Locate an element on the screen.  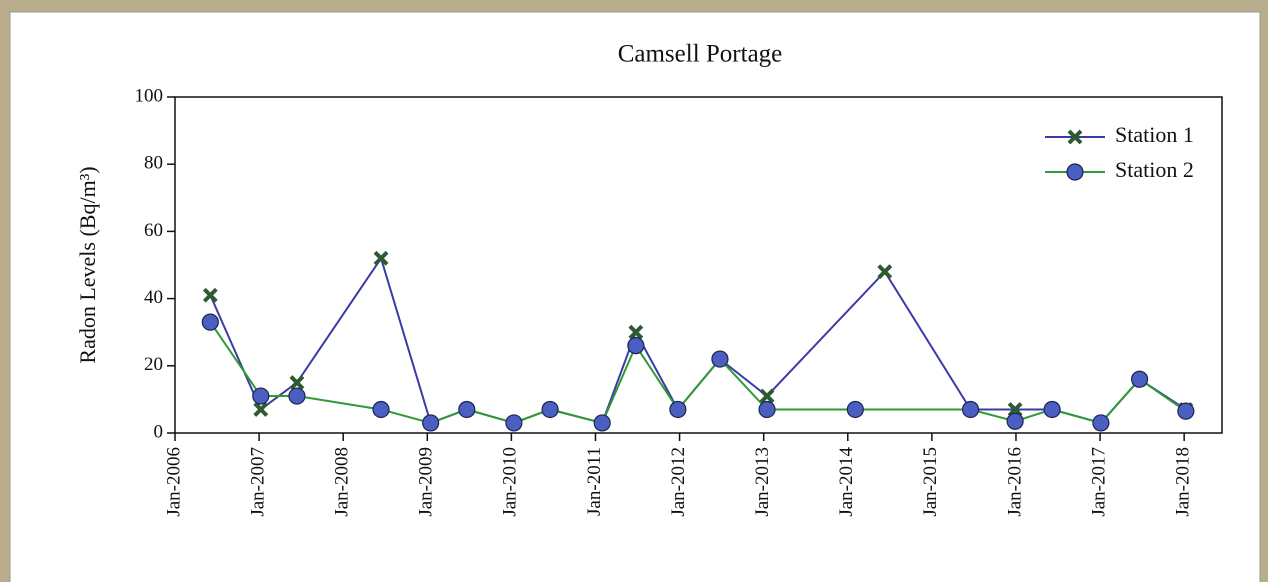
y-tick-label: 100 is located at coordinates (149, 95).